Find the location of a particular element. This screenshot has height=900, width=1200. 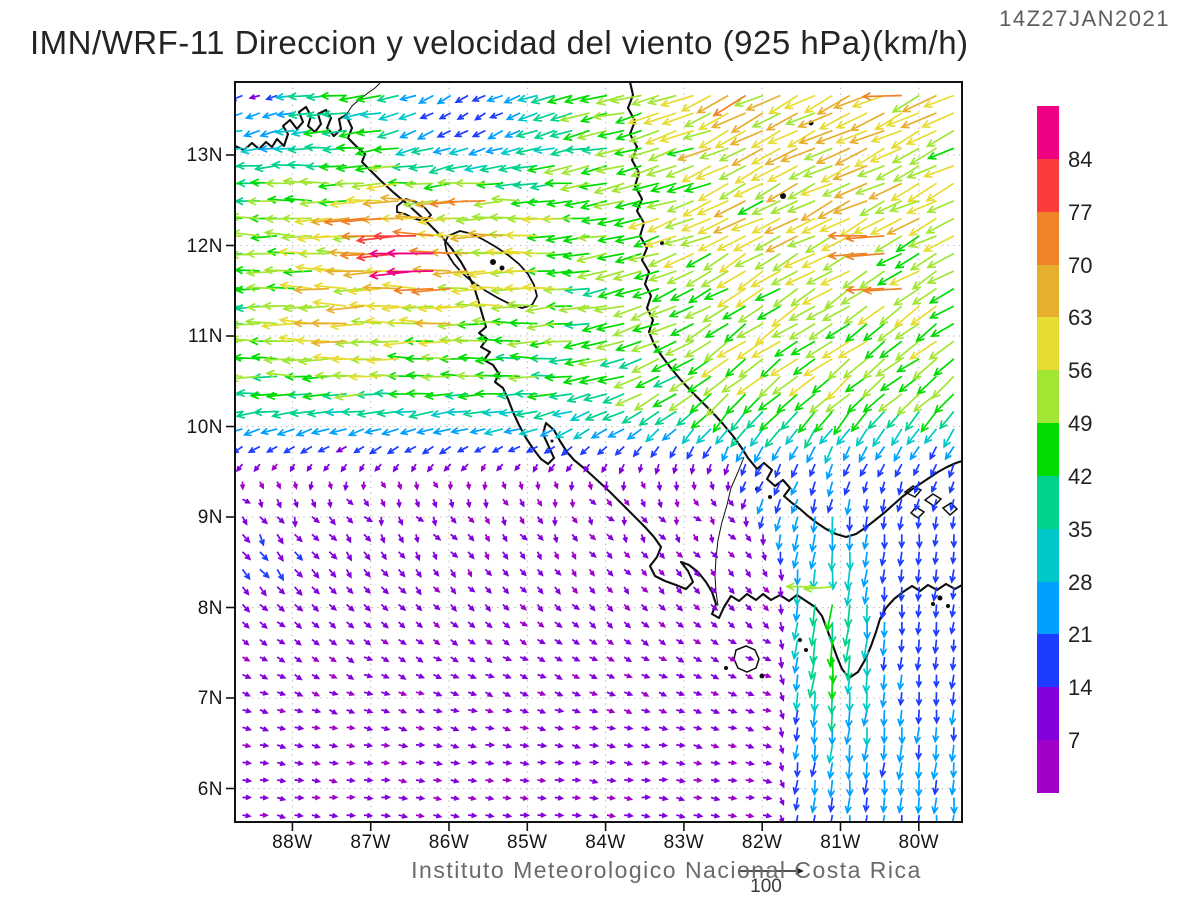

lat-axis-label: 9N is located at coordinates (210, 517).